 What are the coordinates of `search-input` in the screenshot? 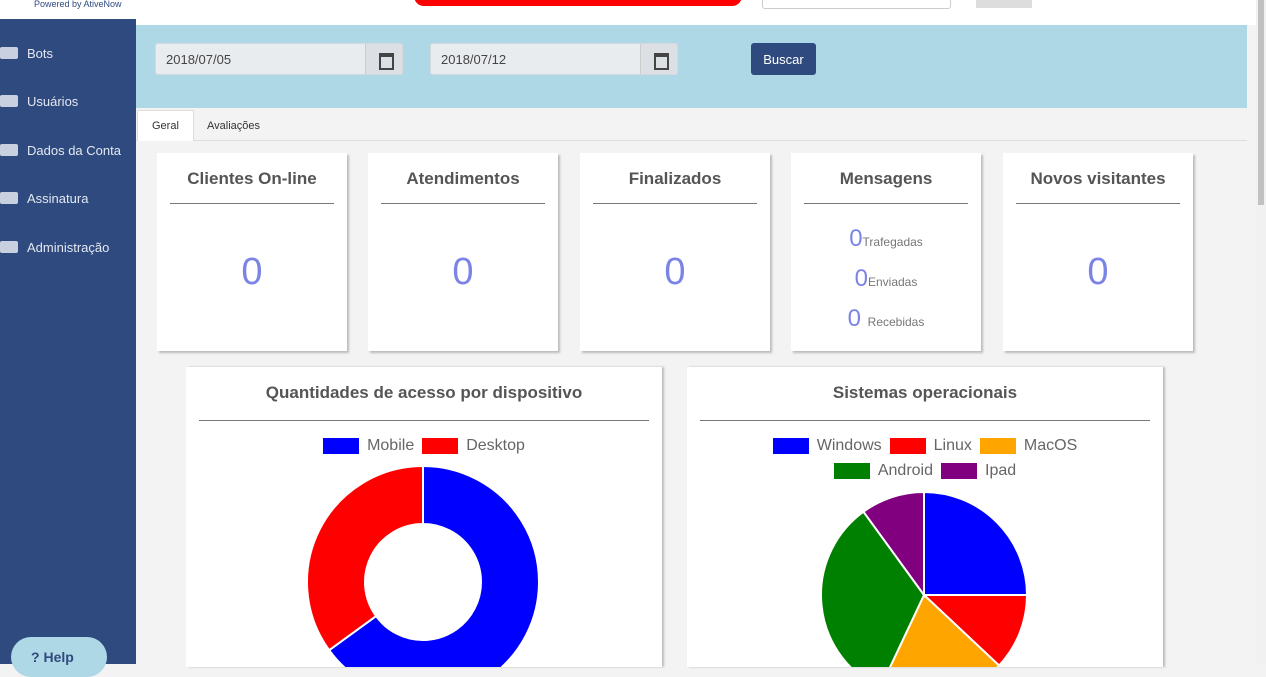 It's located at (856, 4).